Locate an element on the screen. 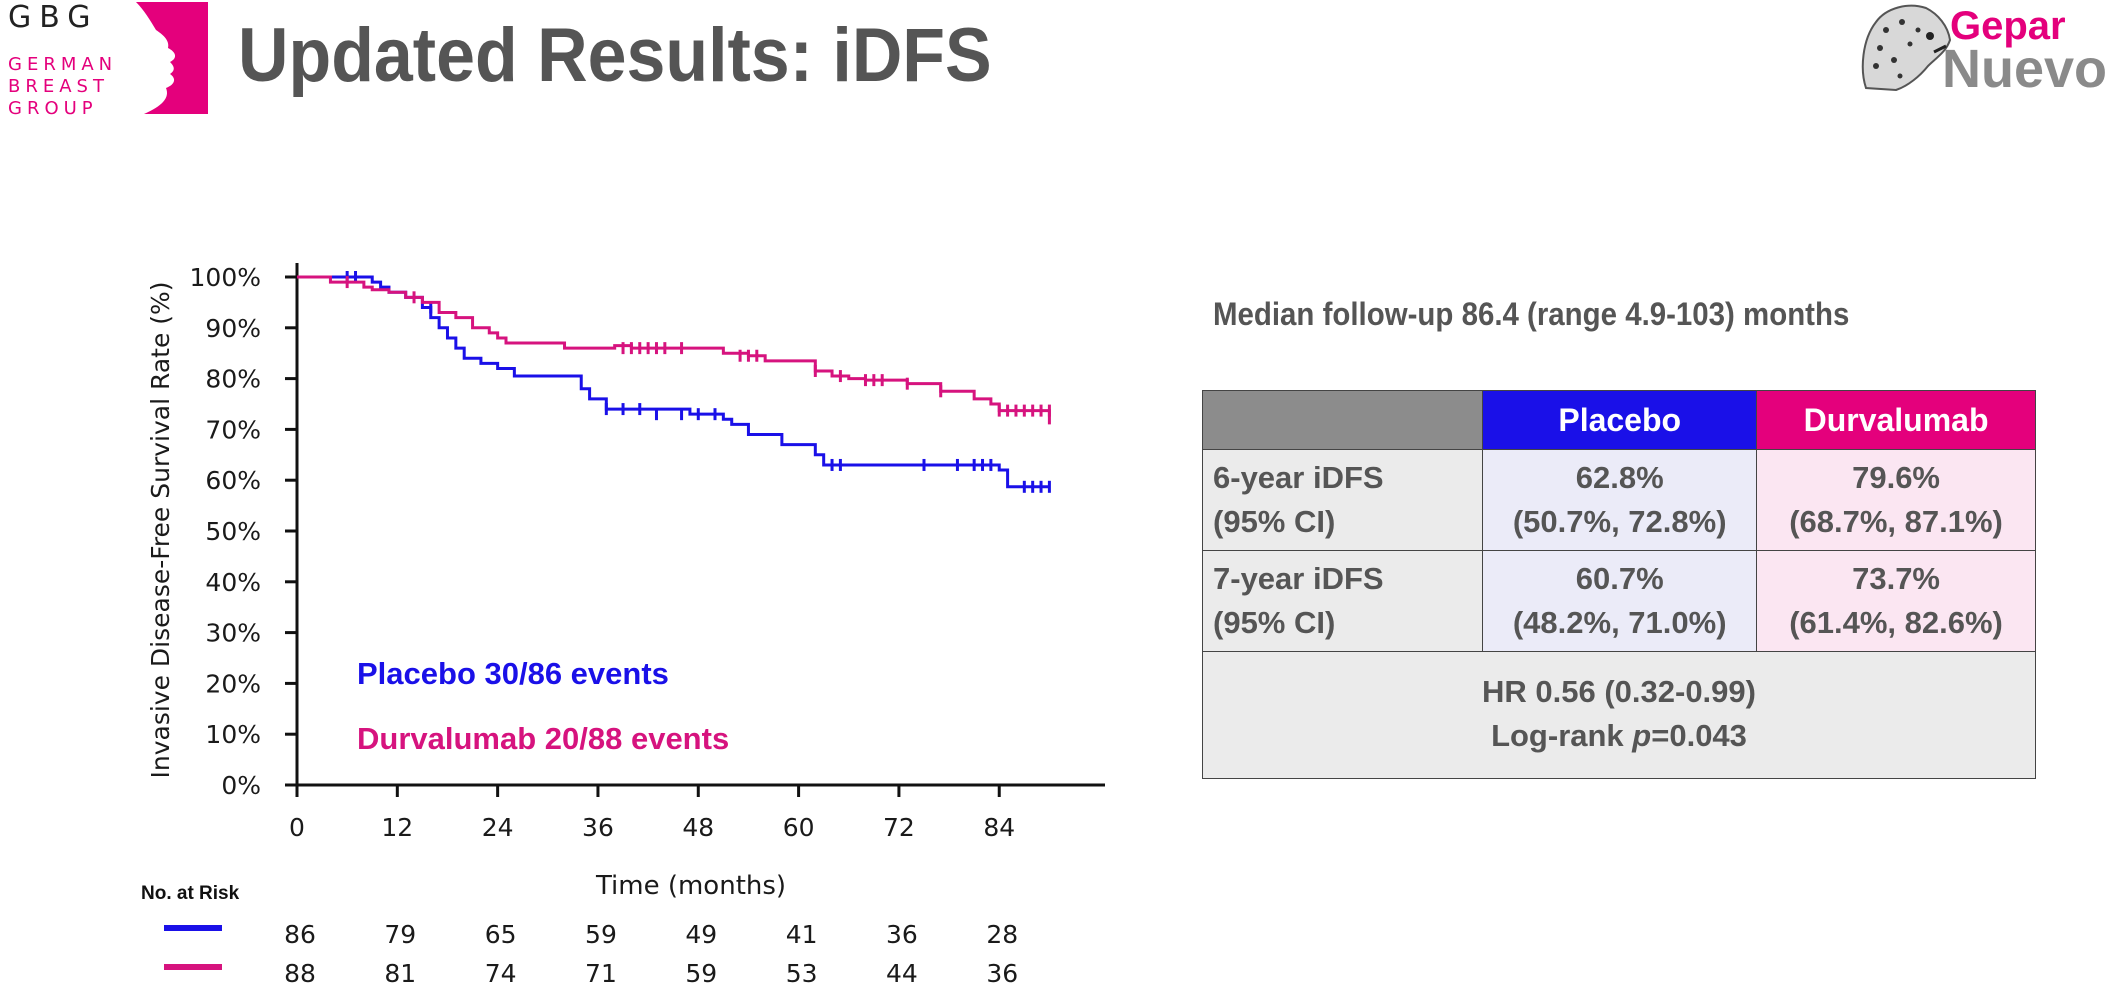 The height and width of the screenshot is (1005, 2119). placebo-value: 60.7% is located at coordinates (1619, 578).